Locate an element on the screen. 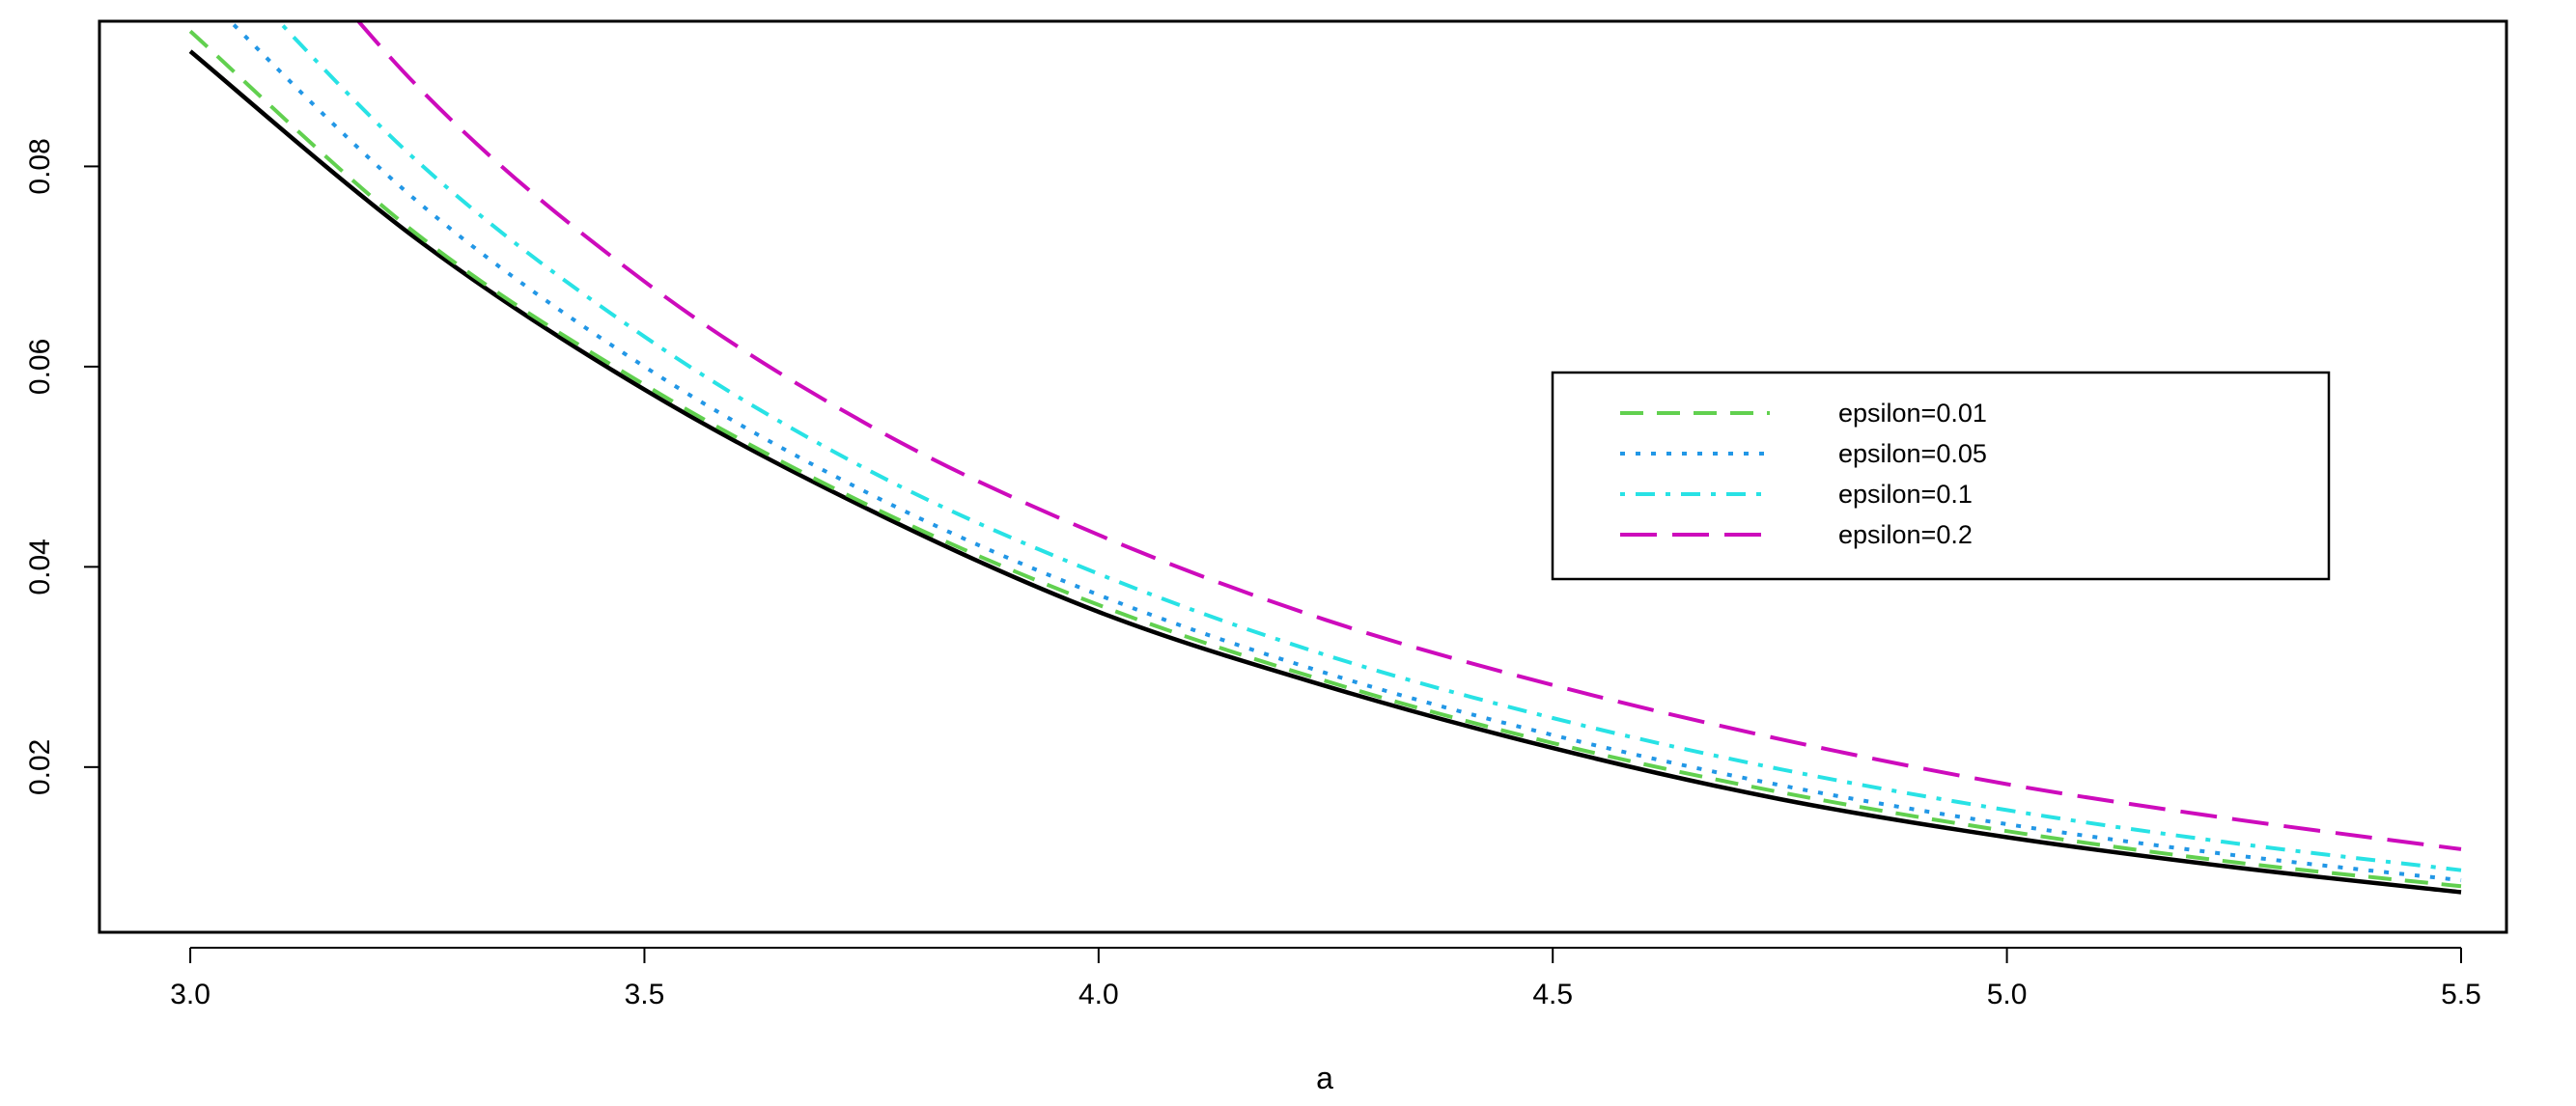  y-tick-label: 0.02 is located at coordinates (40, 767).